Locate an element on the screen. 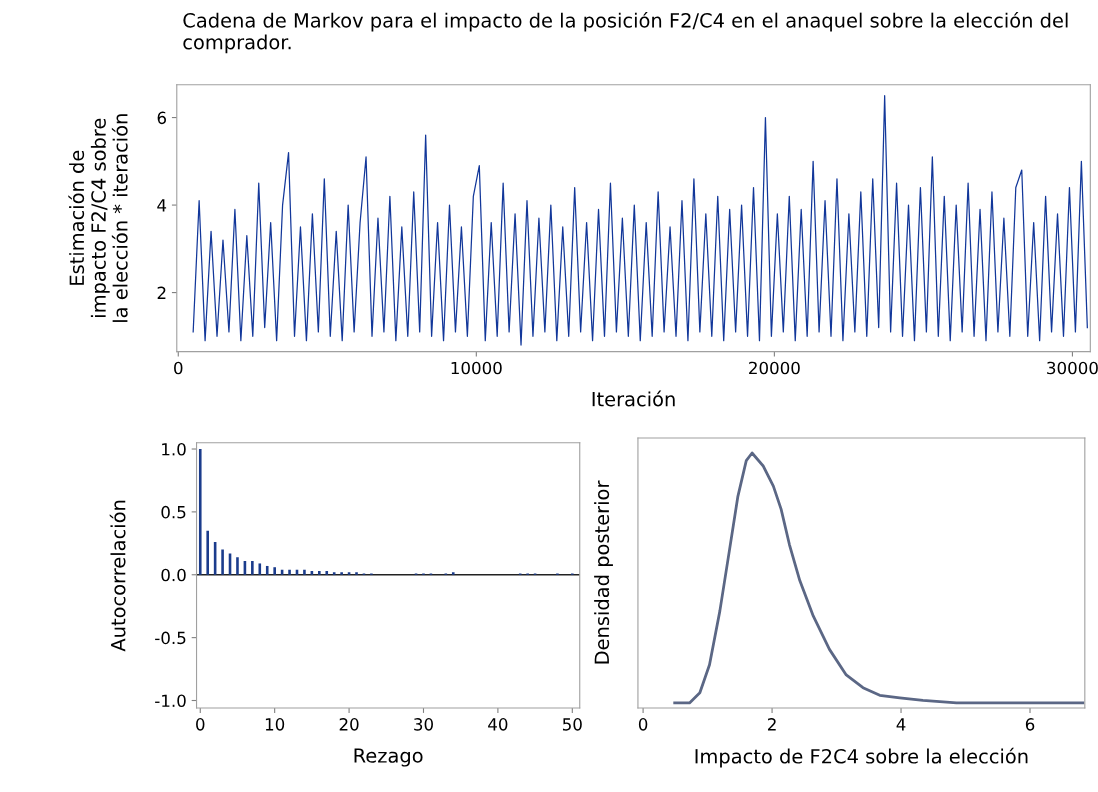 Image resolution: width=1098 pixels, height=792 pixels. x-tick-label: 50 is located at coordinates (572, 724).